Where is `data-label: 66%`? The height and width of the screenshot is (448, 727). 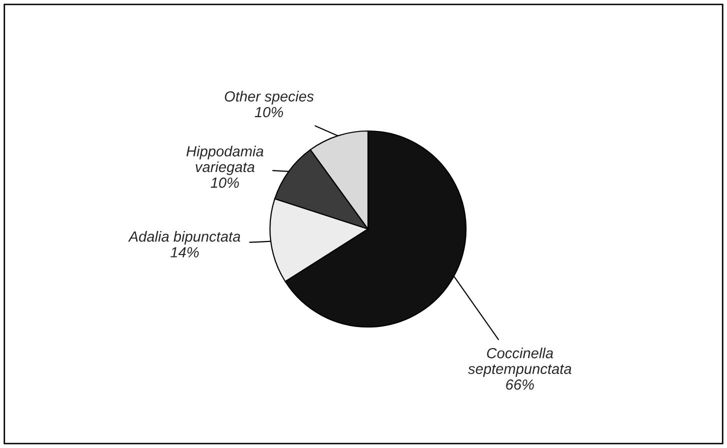
data-label: 66% is located at coordinates (520, 384).